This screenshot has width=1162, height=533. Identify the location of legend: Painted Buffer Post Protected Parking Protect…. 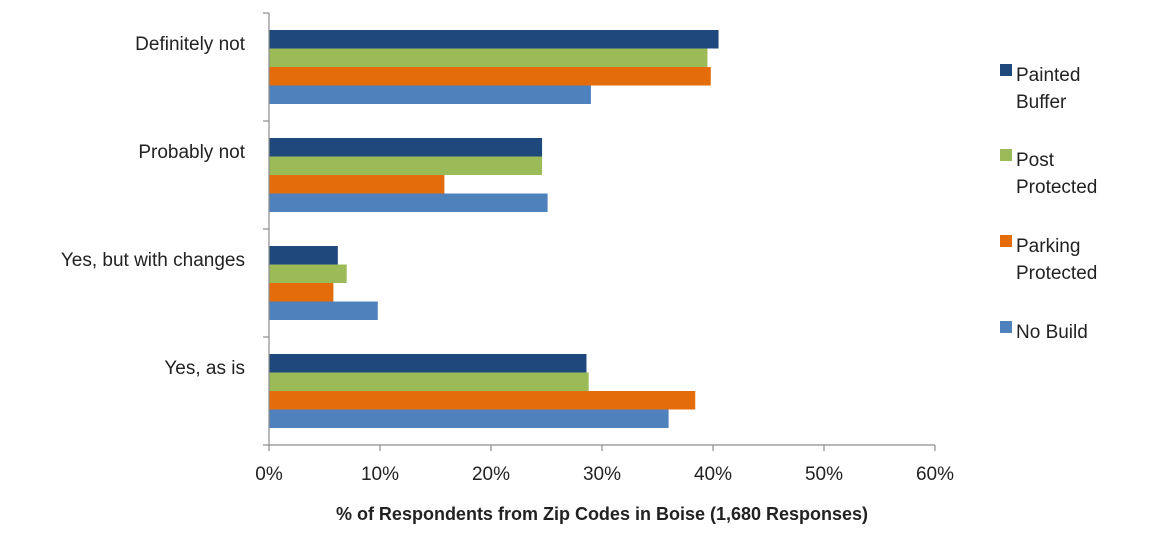
(1048, 203).